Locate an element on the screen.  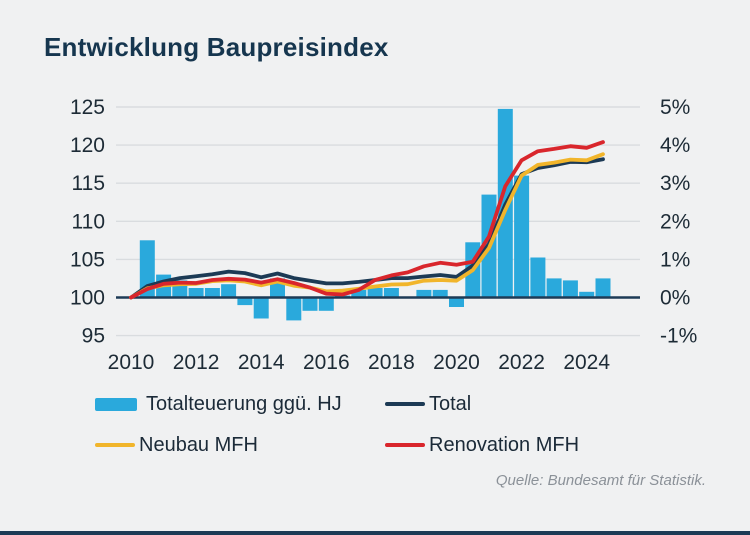
legend-label: Renovation MFH is located at coordinates (504, 444).